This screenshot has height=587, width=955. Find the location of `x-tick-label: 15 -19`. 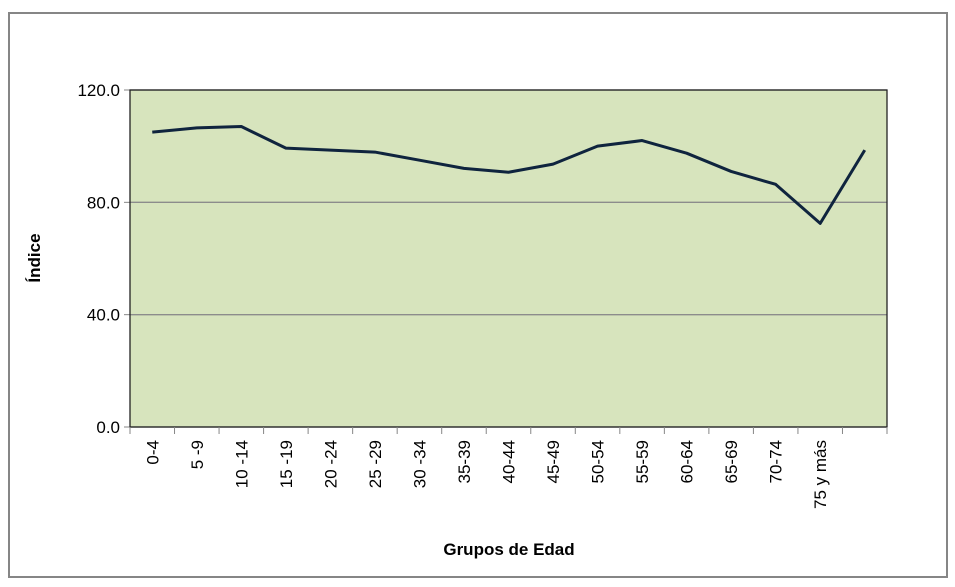

x-tick-label: 15 -19 is located at coordinates (286, 464).